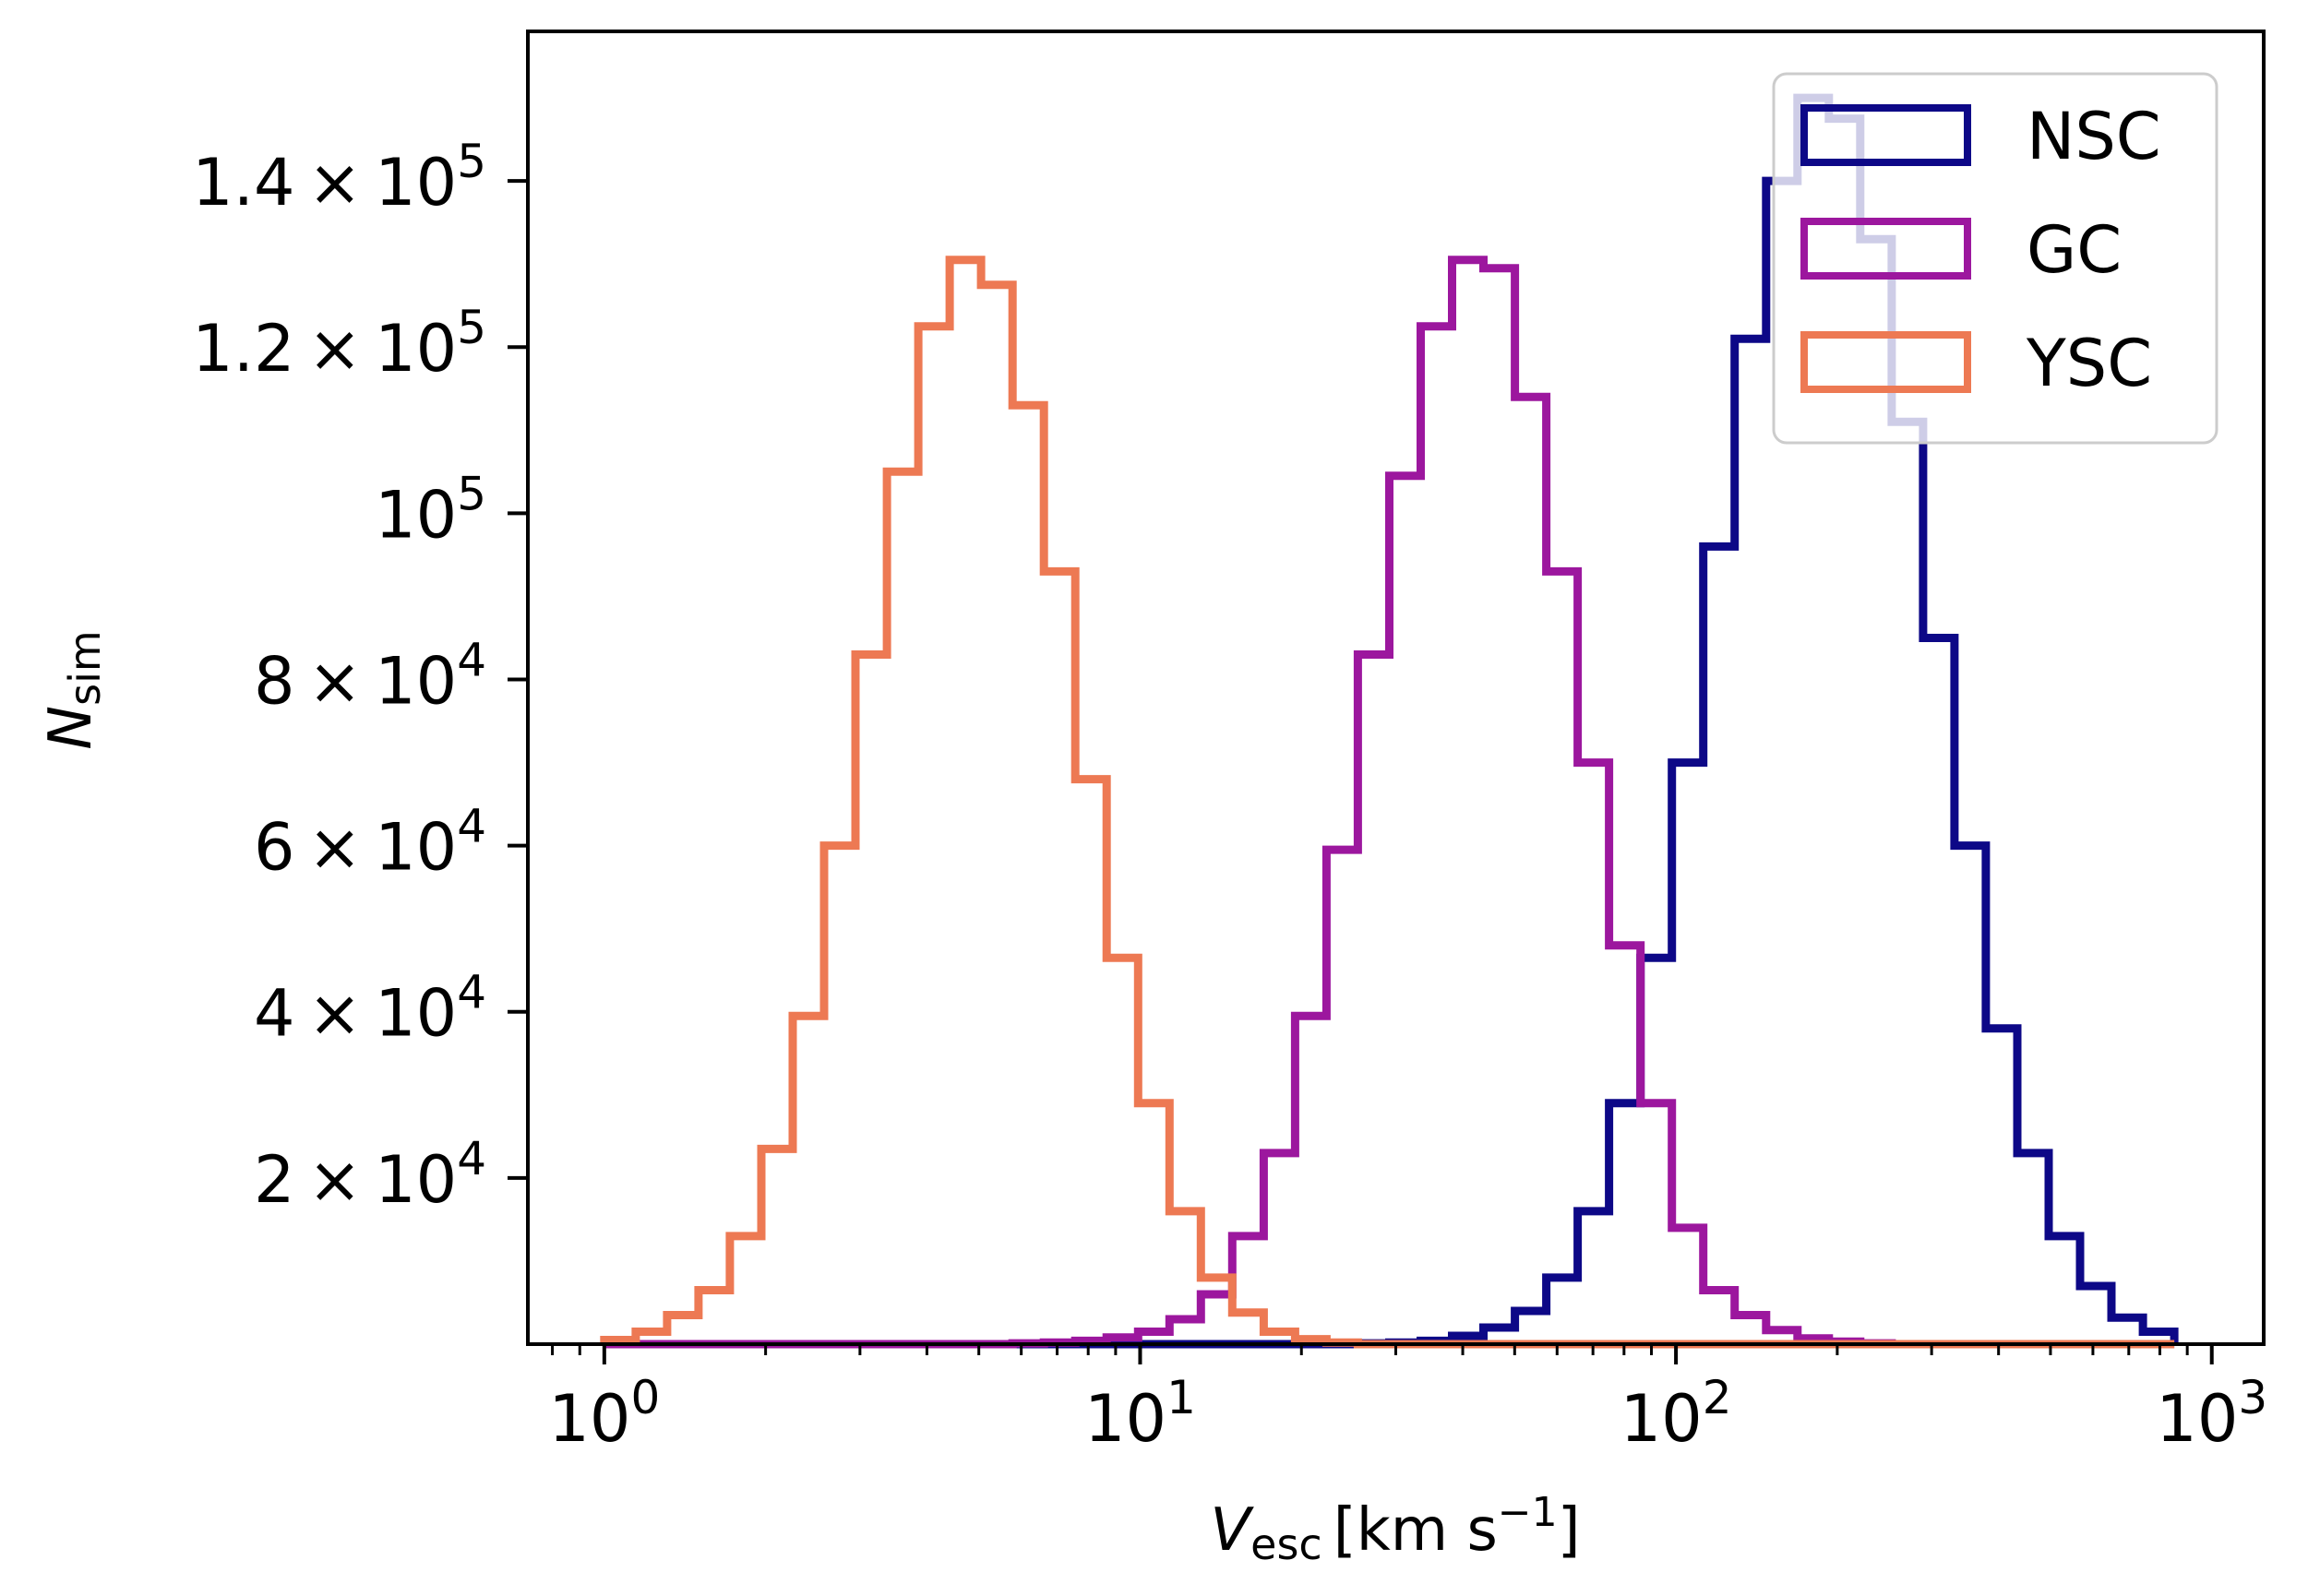 Image resolution: width=2308 pixels, height=1596 pixels. Describe the element at coordinates (1395, 1529) in the screenshot. I see `x-axis-label: Vesc [km s−1]` at that location.